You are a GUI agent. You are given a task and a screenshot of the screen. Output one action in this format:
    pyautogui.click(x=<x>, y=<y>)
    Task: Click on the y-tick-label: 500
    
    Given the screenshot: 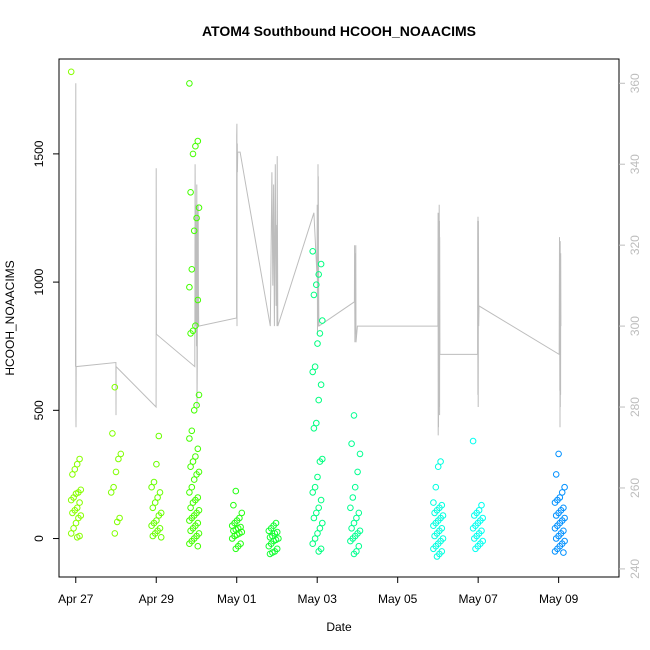 What is the action you would take?
    pyautogui.click(x=39, y=410)
    